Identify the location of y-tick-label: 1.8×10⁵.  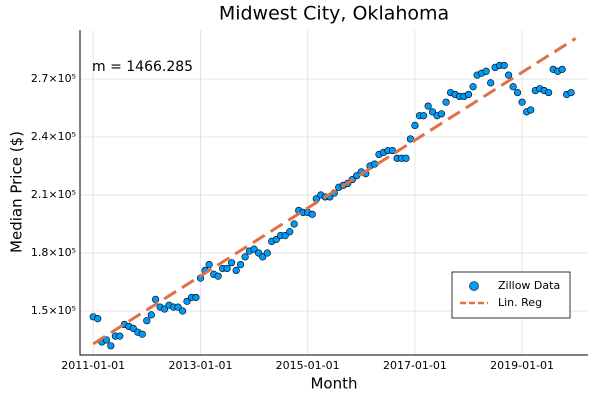
(53, 252).